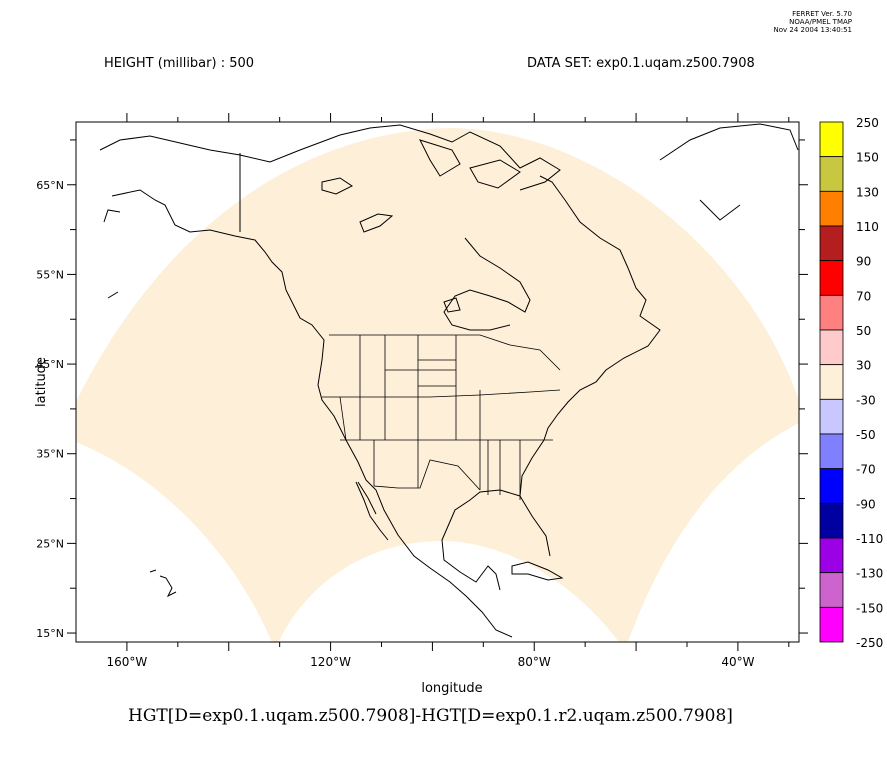  Describe the element at coordinates (869, 608) in the screenshot. I see `colorbar-label: -150` at that location.